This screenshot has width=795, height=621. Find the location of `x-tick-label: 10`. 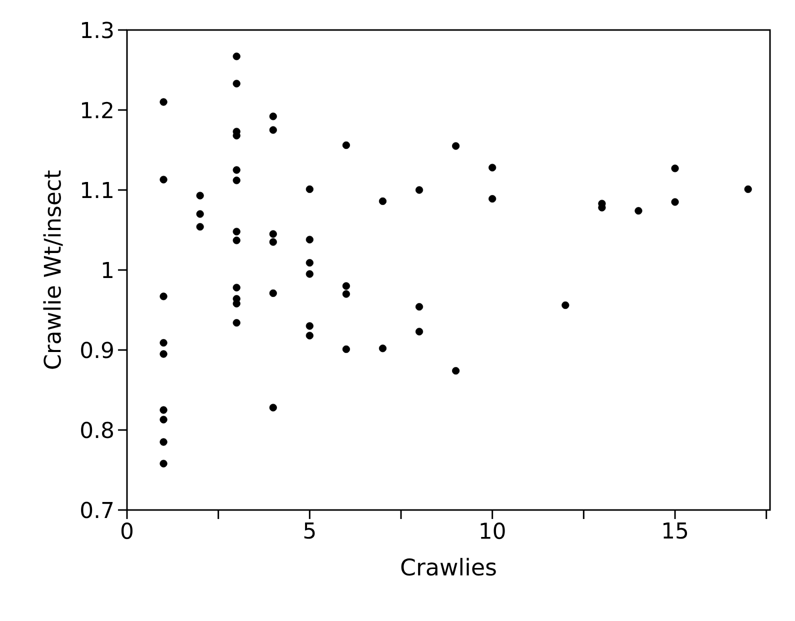

x-tick-label: 10 is located at coordinates (492, 531).